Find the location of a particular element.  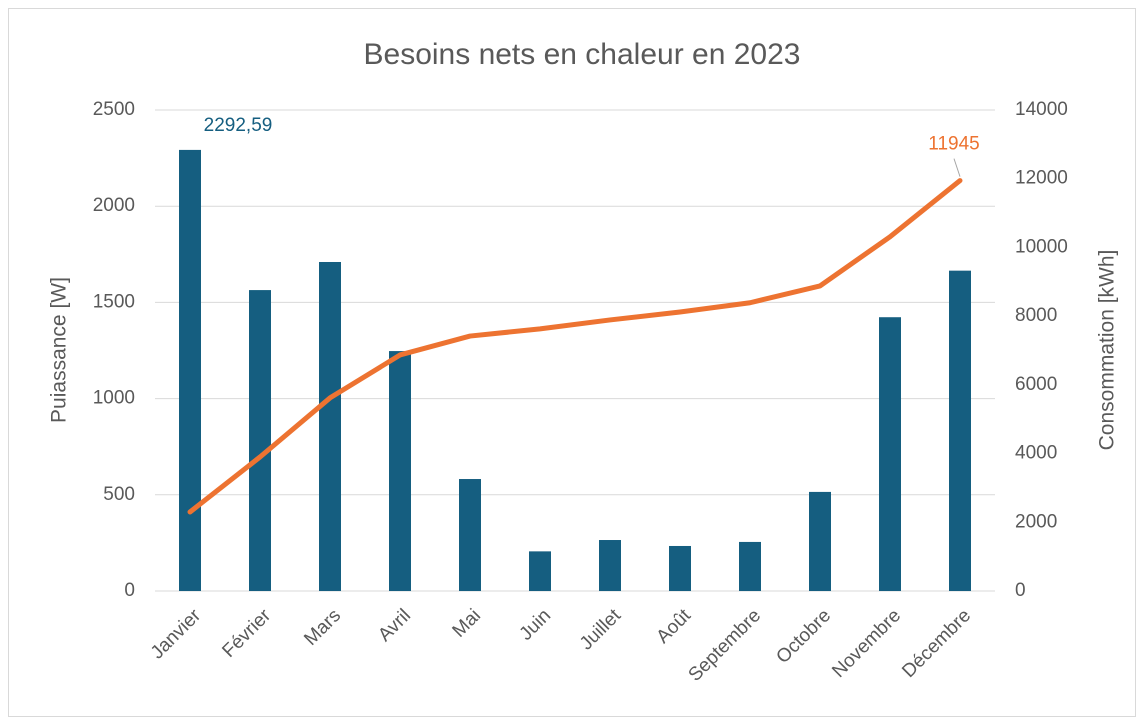

y-tick-label: 500 is located at coordinates (119, 494).